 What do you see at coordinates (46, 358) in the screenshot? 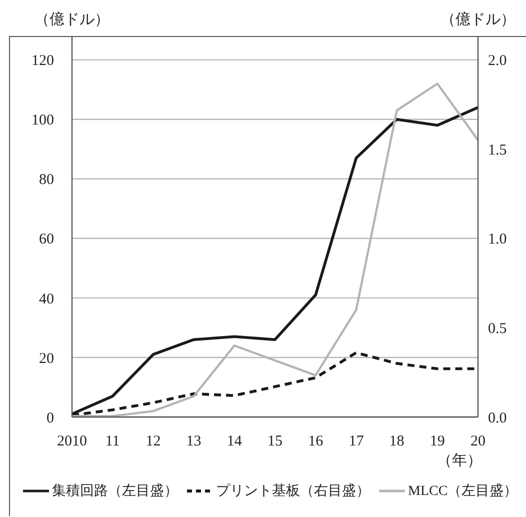
I see `y-tick-label: 20` at bounding box center [46, 358].